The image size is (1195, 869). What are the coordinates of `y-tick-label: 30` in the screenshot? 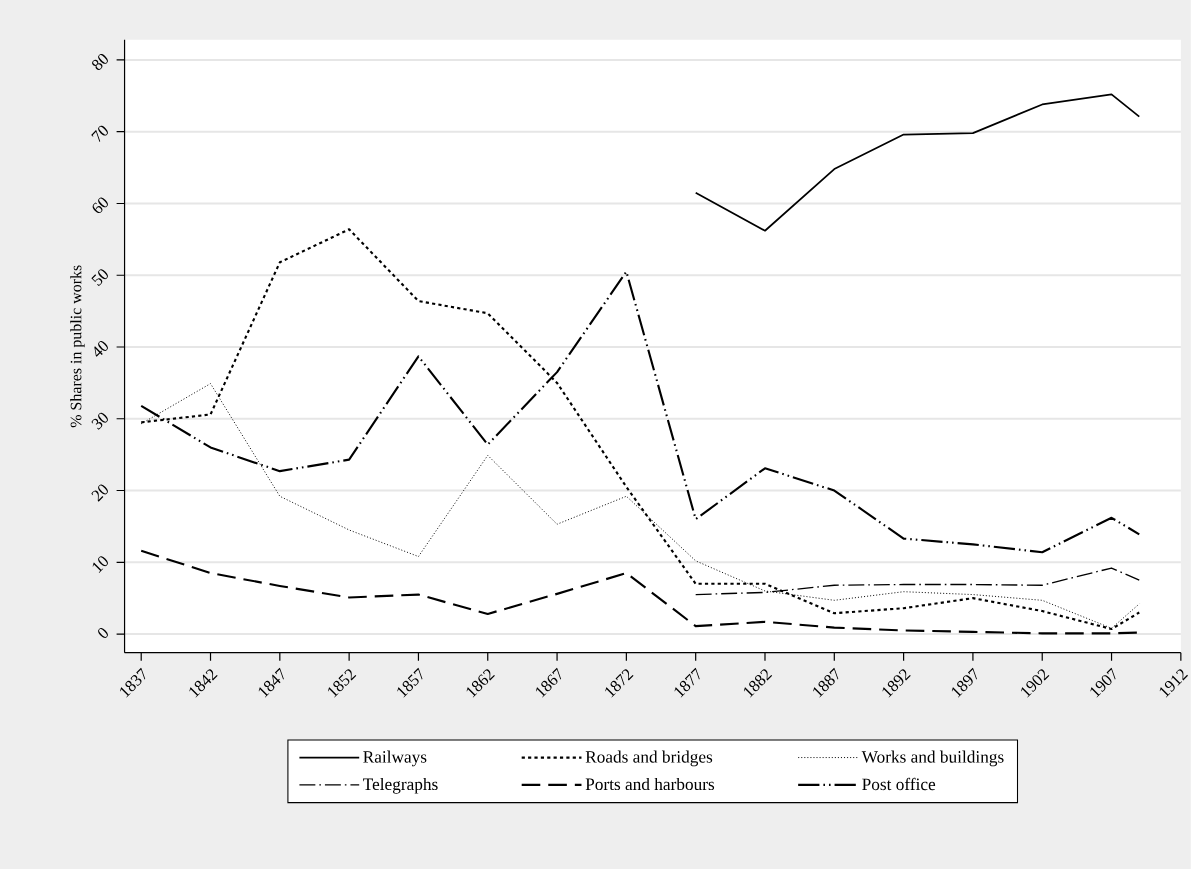 It's located at (99, 421).